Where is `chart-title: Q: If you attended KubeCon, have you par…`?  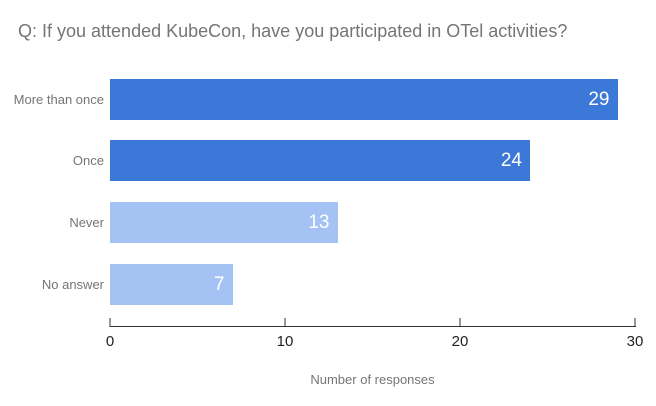
chart-title: Q: If you attended KubeCon, have you par… is located at coordinates (293, 31).